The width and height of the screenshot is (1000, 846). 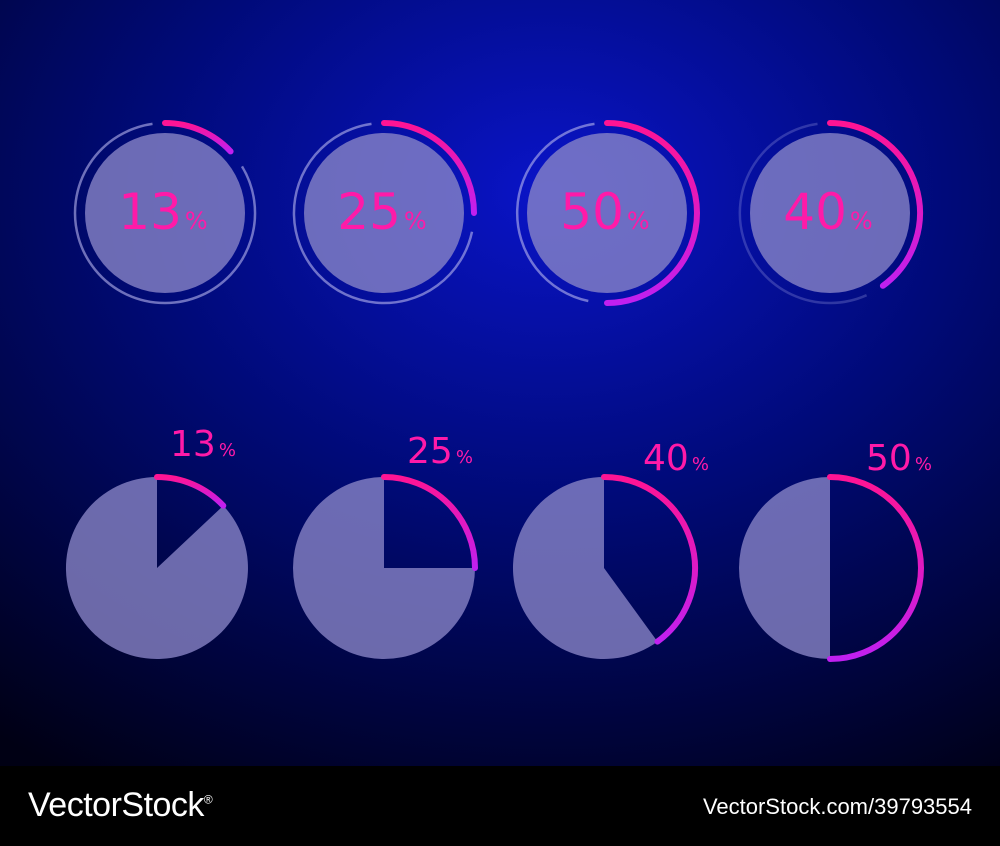 What do you see at coordinates (592, 212) in the screenshot?
I see `ring-value-number: 50` at bounding box center [592, 212].